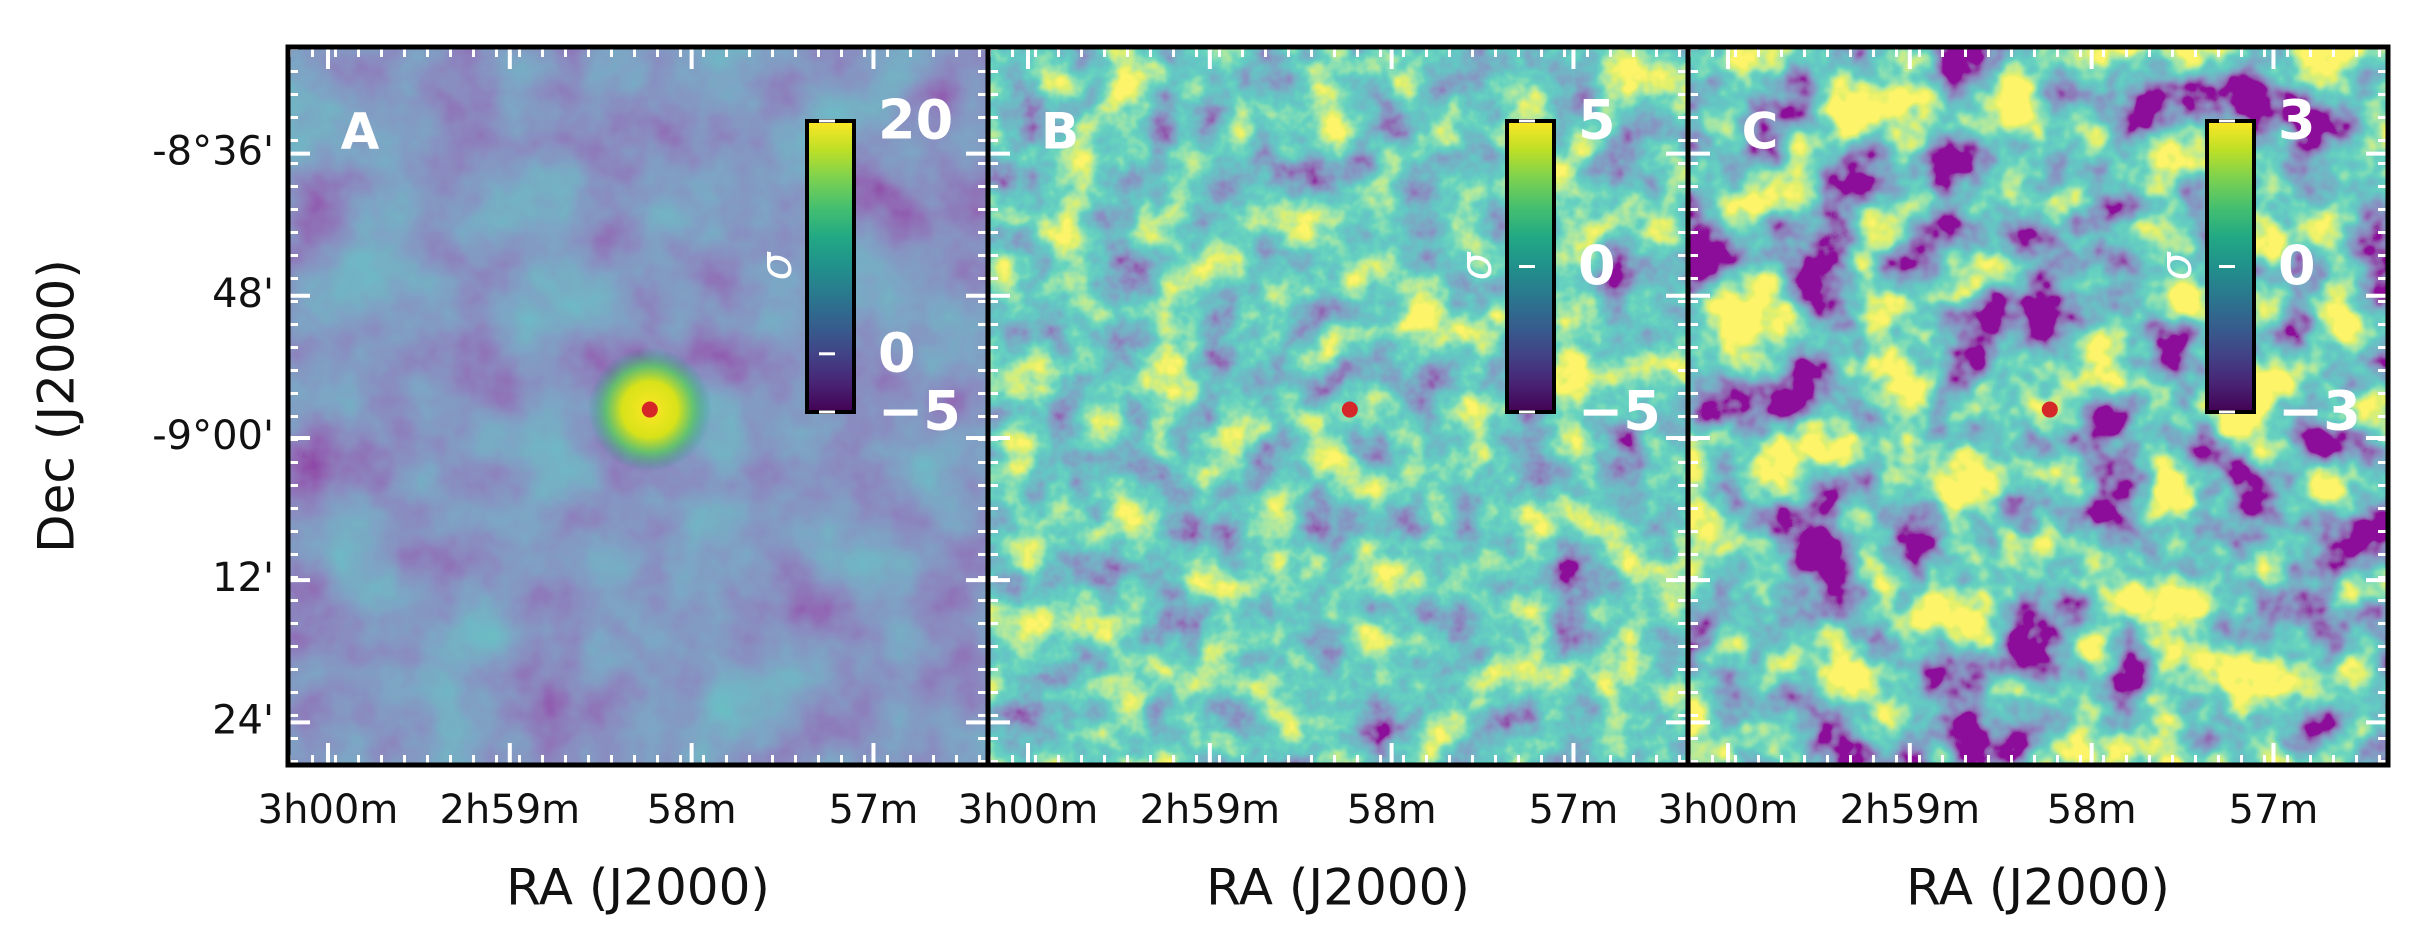 This screenshot has width=2427, height=943. What do you see at coordinates (243, 578) in the screenshot?
I see `y-tick-label: 12'` at bounding box center [243, 578].